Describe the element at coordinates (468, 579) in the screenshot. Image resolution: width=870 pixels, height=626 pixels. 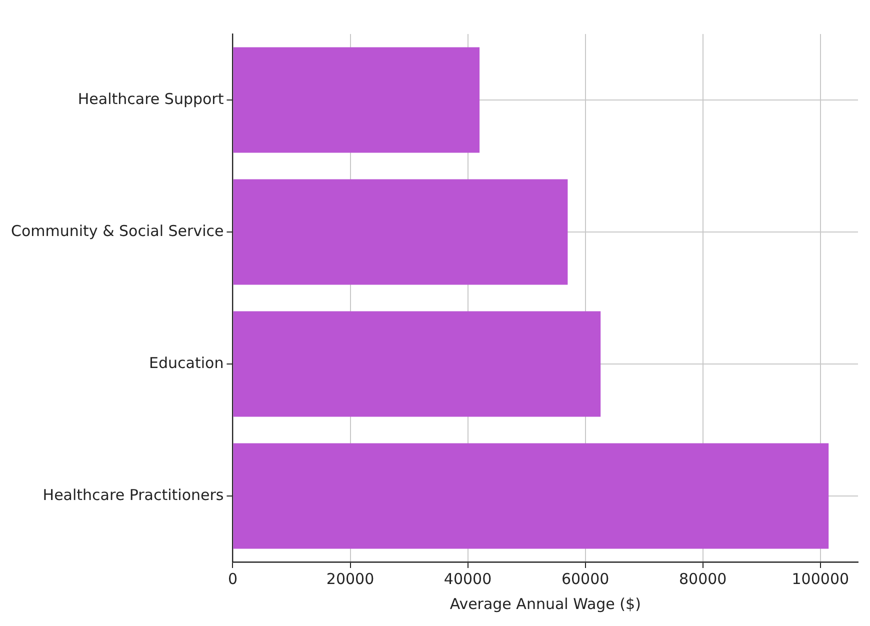
I see `x-tick-label: 40000` at that location.